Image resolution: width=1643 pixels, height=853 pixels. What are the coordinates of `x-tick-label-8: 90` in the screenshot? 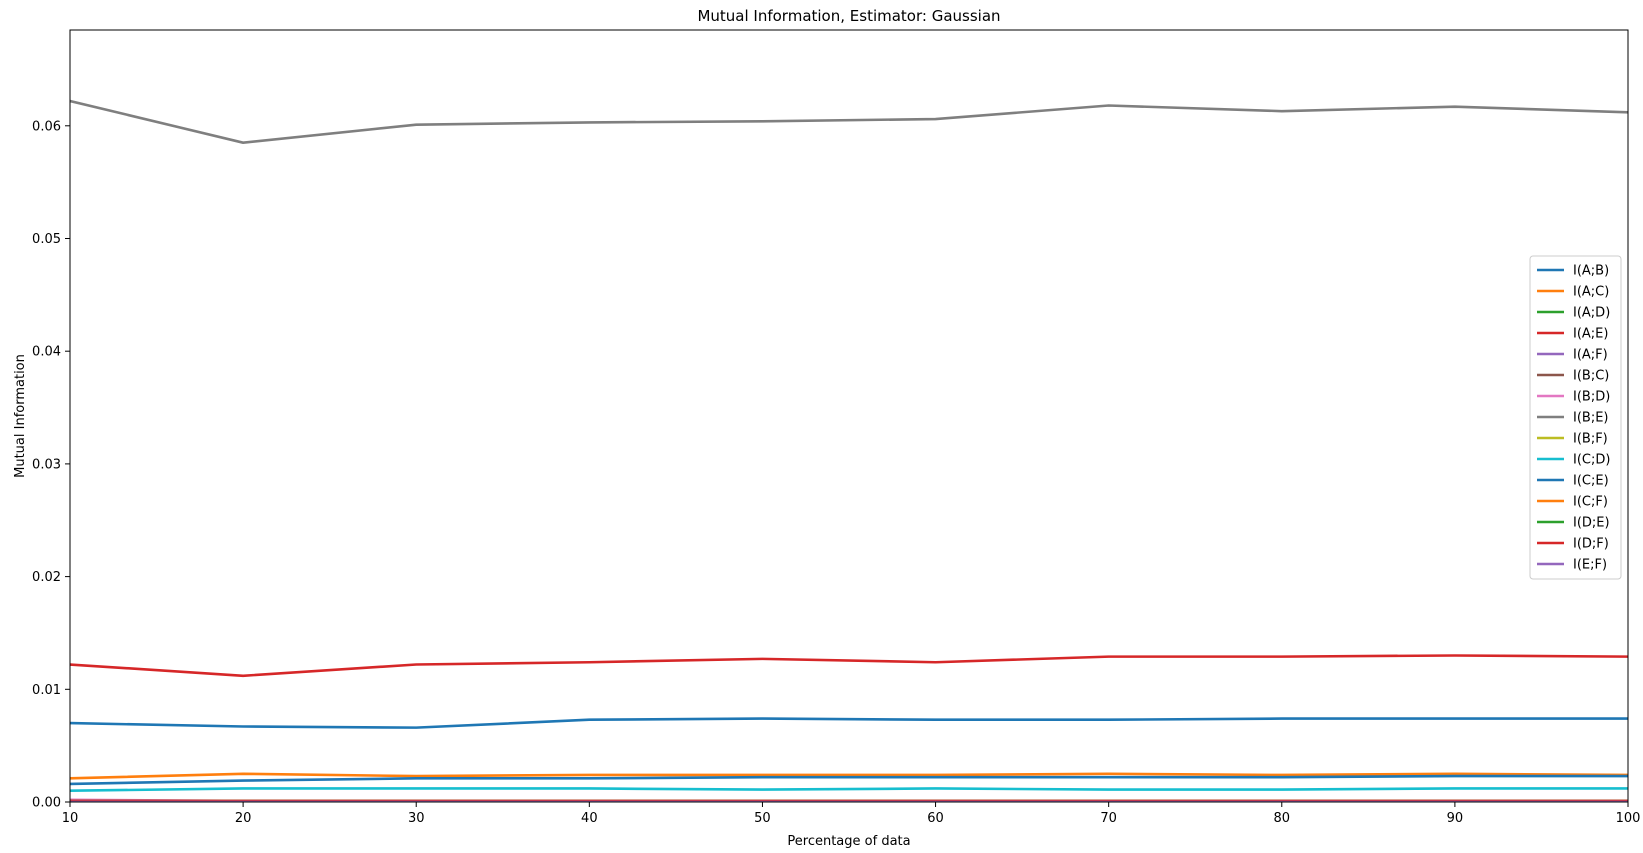 It's located at (1455, 818).